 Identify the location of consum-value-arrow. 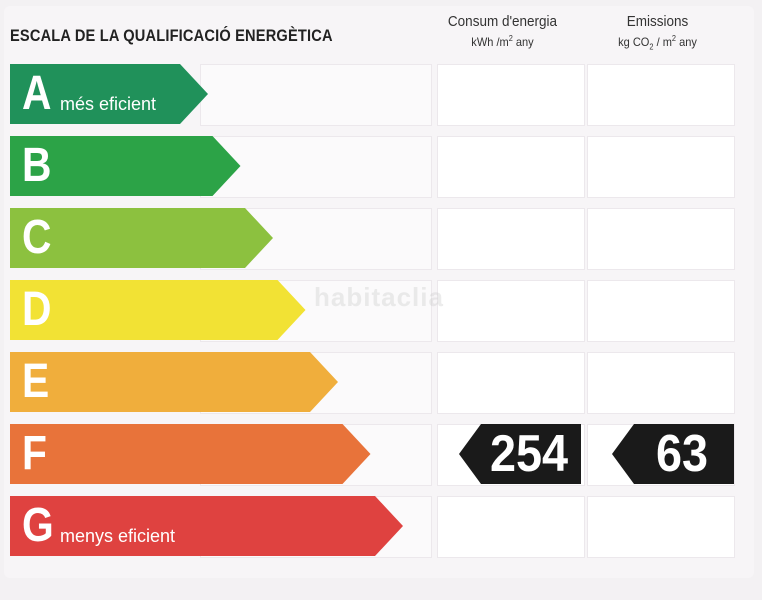
(520, 454).